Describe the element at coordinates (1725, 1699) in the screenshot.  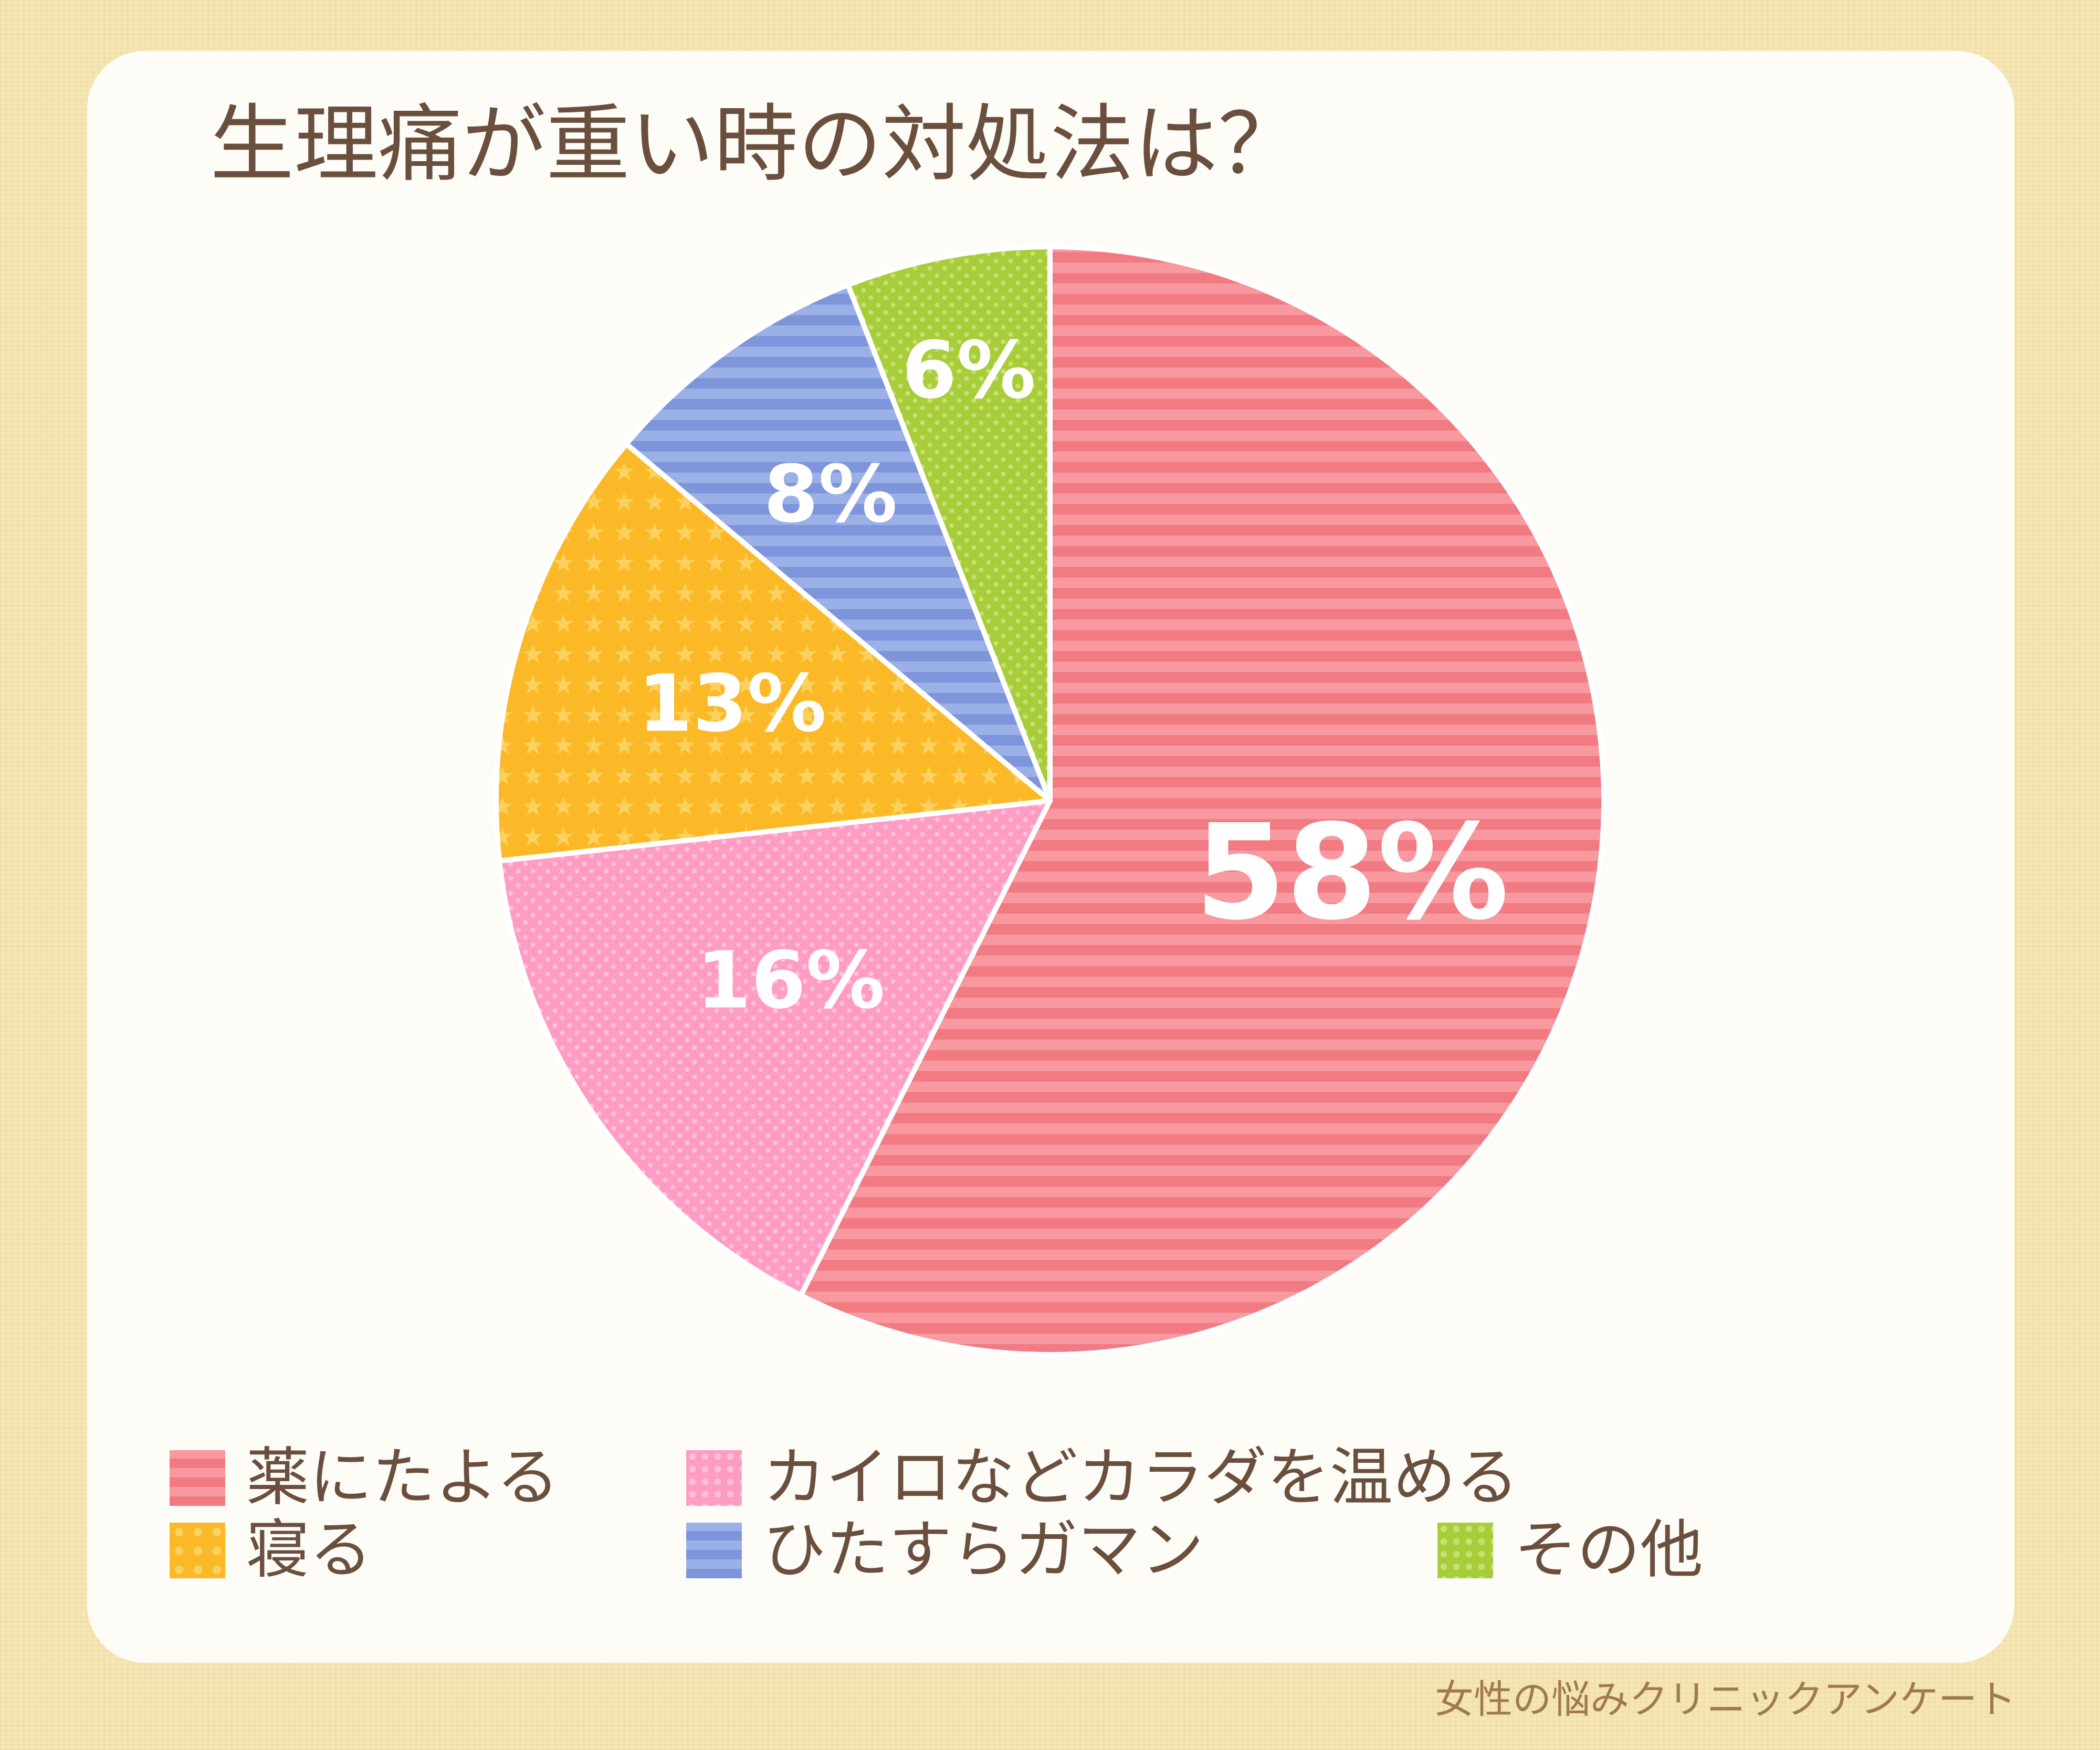
I see `footer-credit: 女性の悩みクリニックアンケート` at that location.